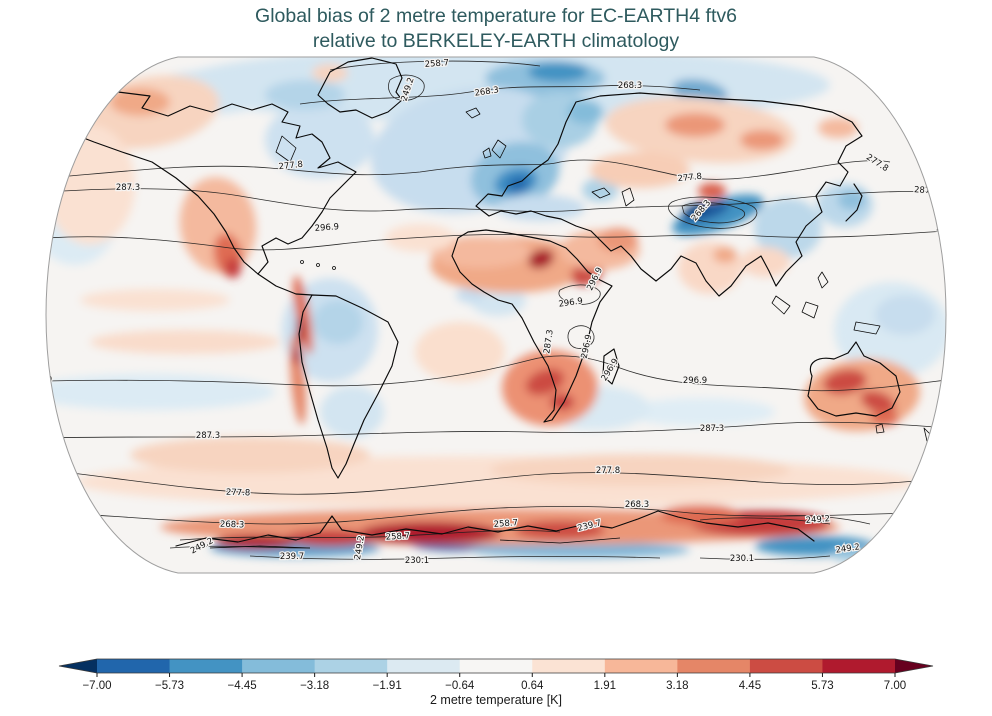 Image resolution: width=992 pixels, height=716 pixels. I want to click on colorbar-tick-label: −0.64, so click(460, 686).